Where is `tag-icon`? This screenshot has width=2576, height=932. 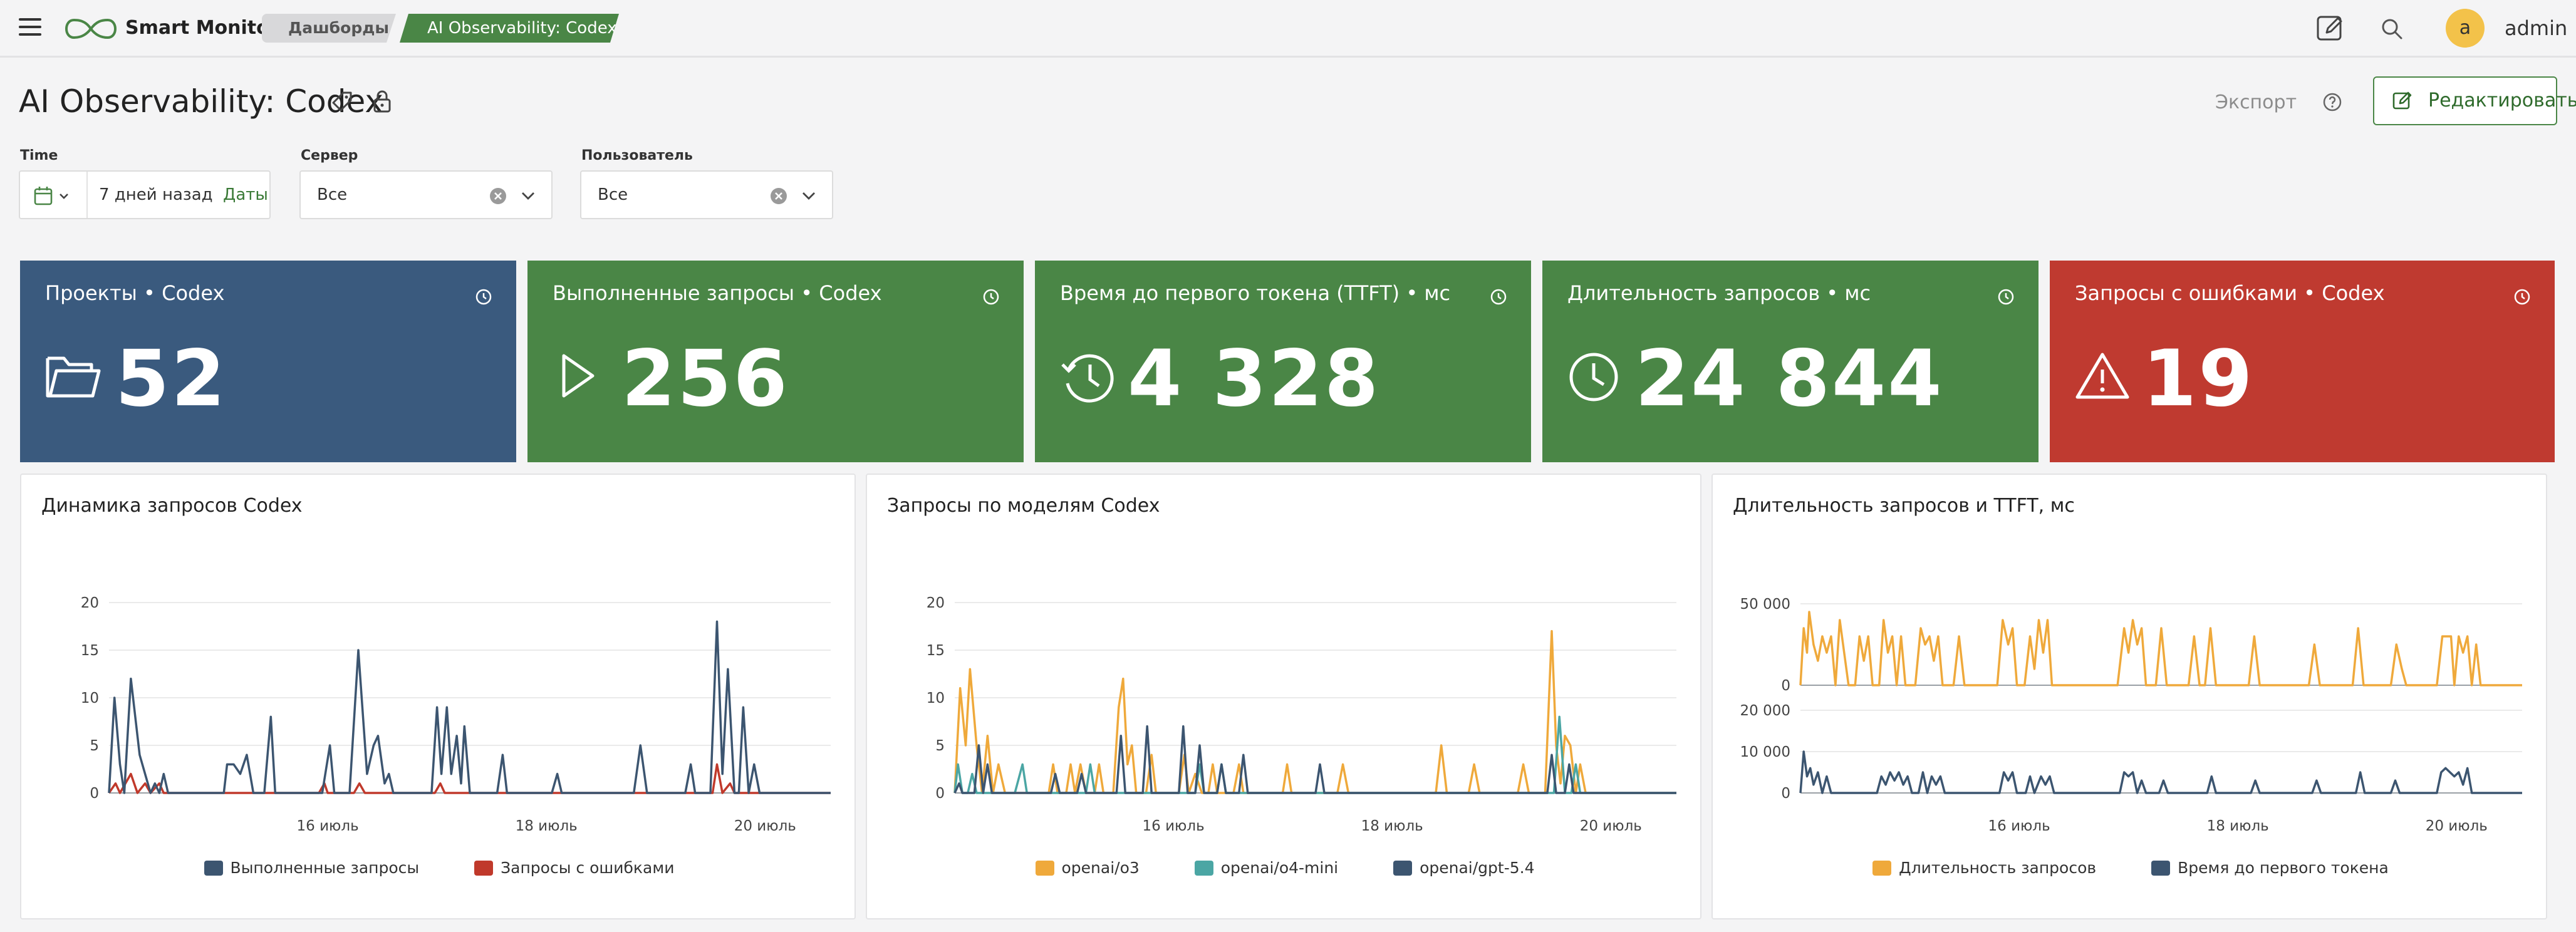
tag-icon is located at coordinates (342, 101).